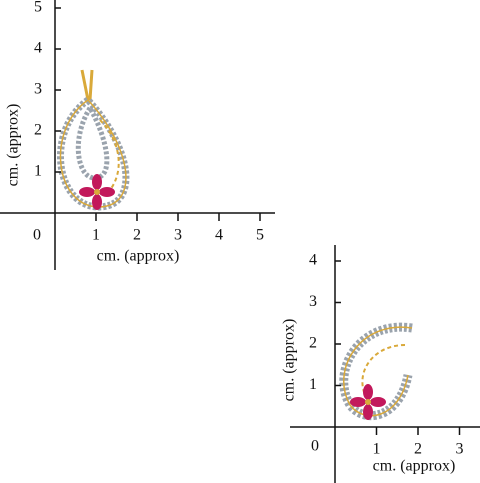  Describe the element at coordinates (219, 235) in the screenshot. I see `x-tick-label: 4` at that location.